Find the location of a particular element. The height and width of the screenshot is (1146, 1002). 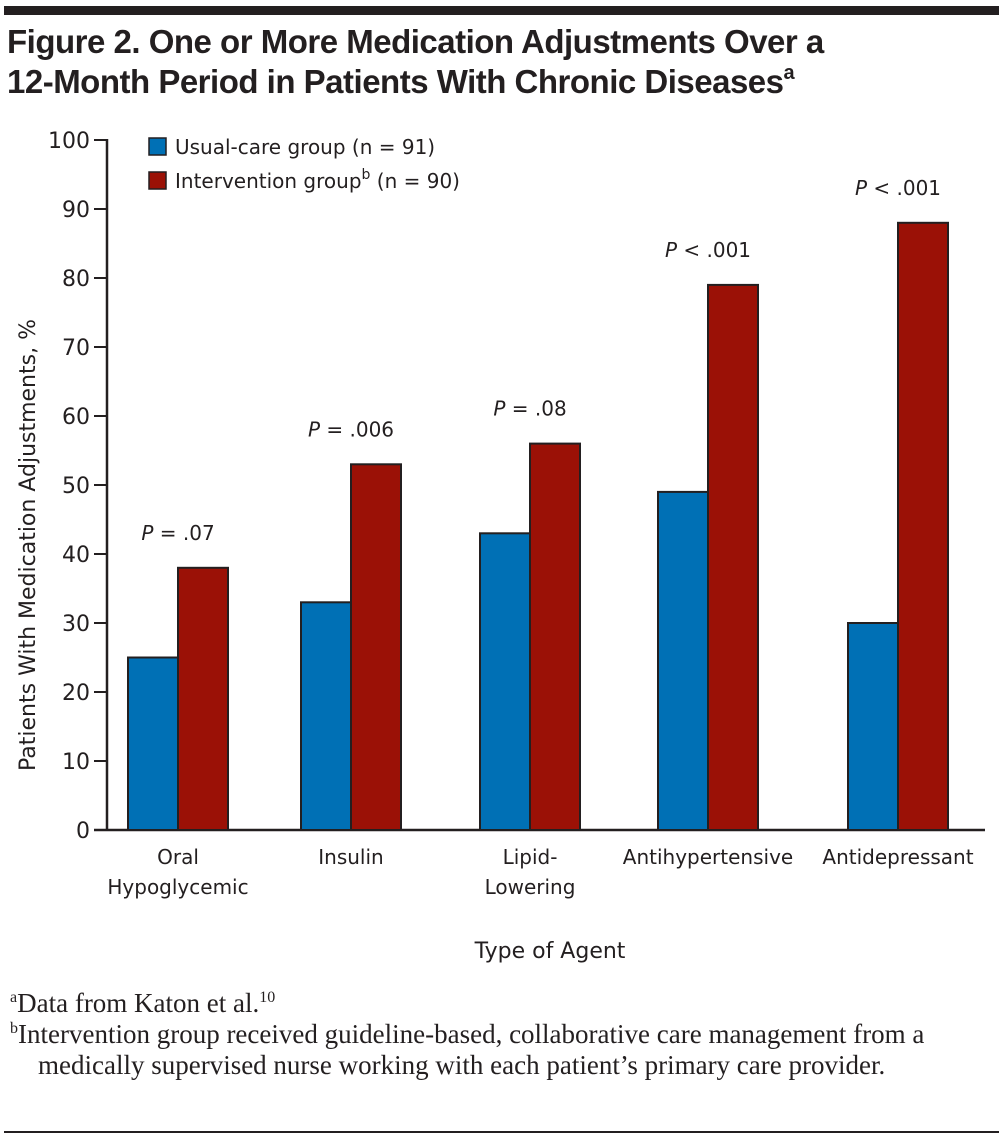

footnote-a-text: Data from Katon et al. is located at coordinates (138, 1003).